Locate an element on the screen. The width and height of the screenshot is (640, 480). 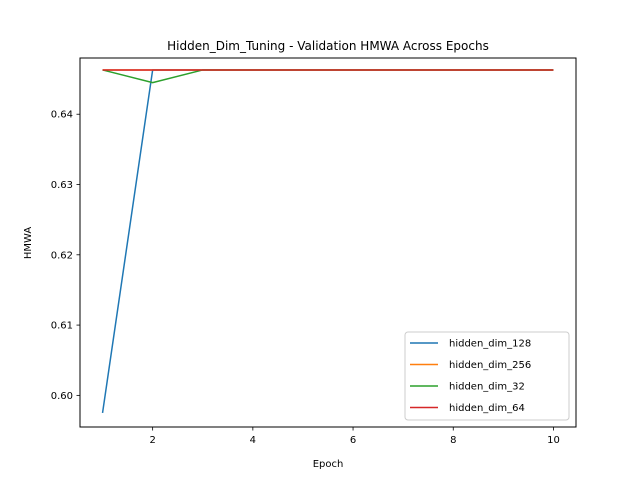
x-axis: 2 4 6 8 10 is located at coordinates (354, 436).